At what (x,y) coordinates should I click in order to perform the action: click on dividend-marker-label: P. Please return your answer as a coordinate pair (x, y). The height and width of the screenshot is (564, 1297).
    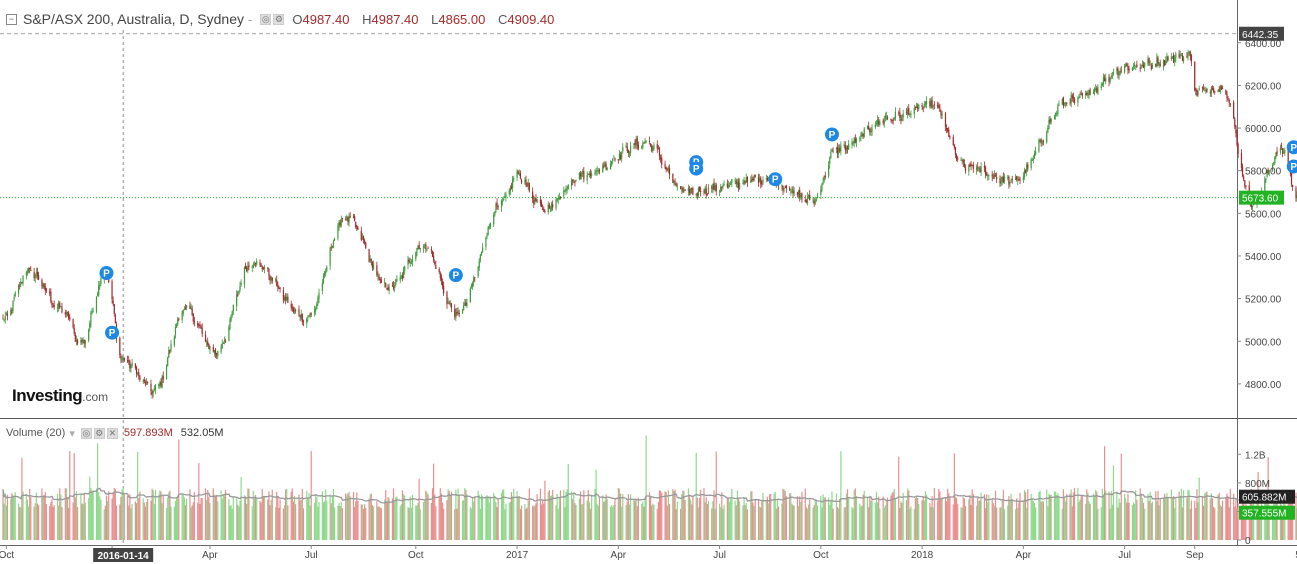
    Looking at the image, I should click on (1293, 148).